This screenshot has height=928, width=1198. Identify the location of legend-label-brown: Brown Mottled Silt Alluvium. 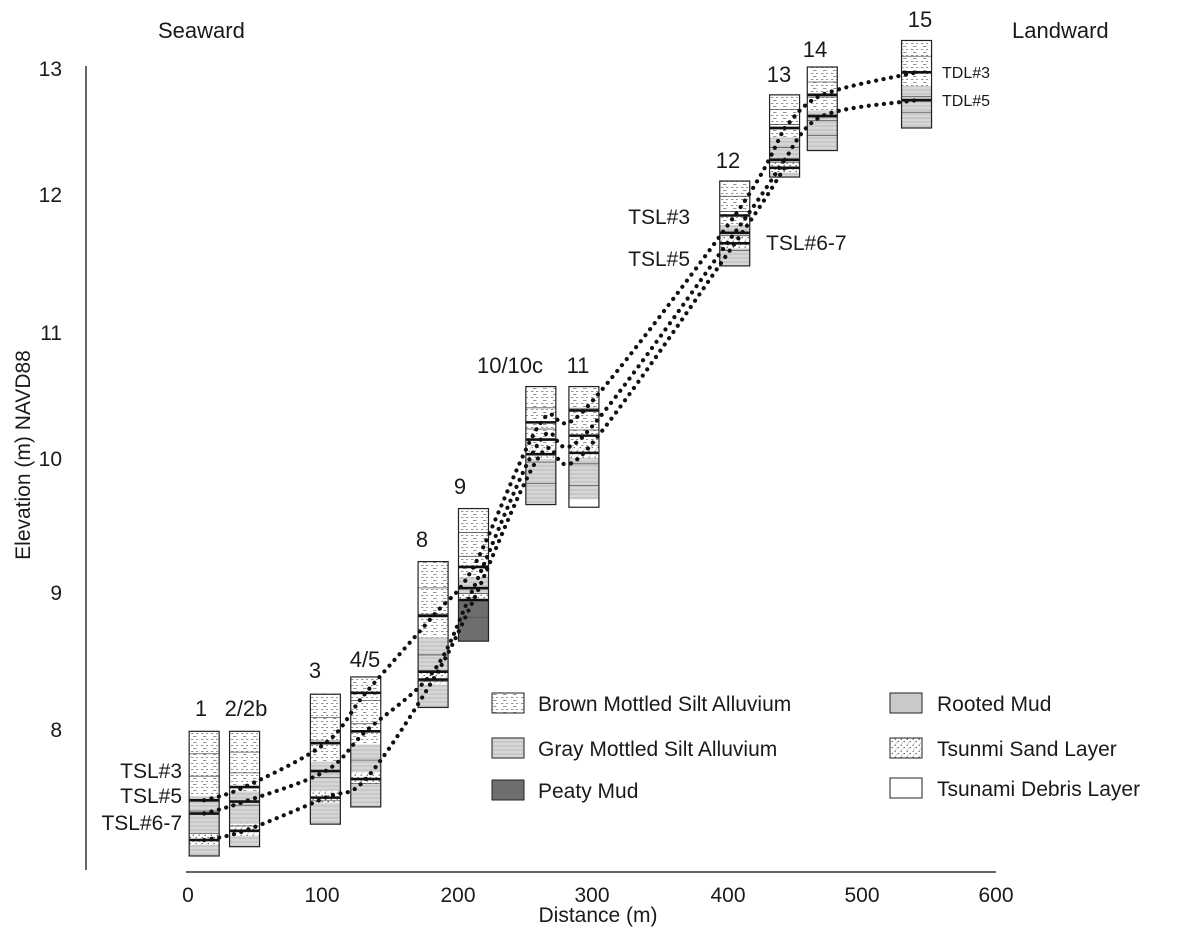
(664, 704).